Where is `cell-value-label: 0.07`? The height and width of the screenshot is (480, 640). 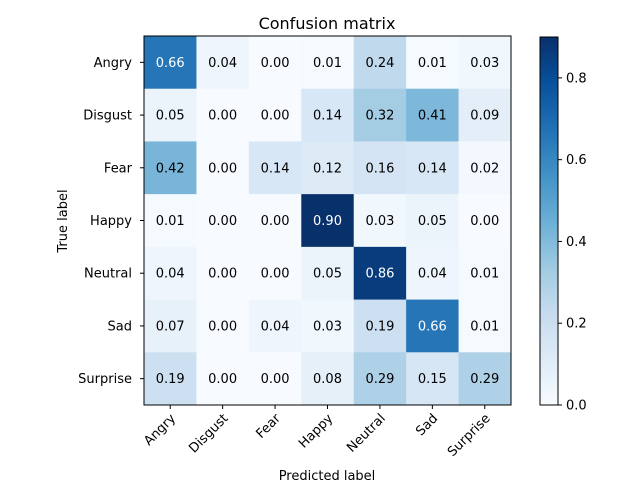 cell-value-label: 0.07 is located at coordinates (170, 326).